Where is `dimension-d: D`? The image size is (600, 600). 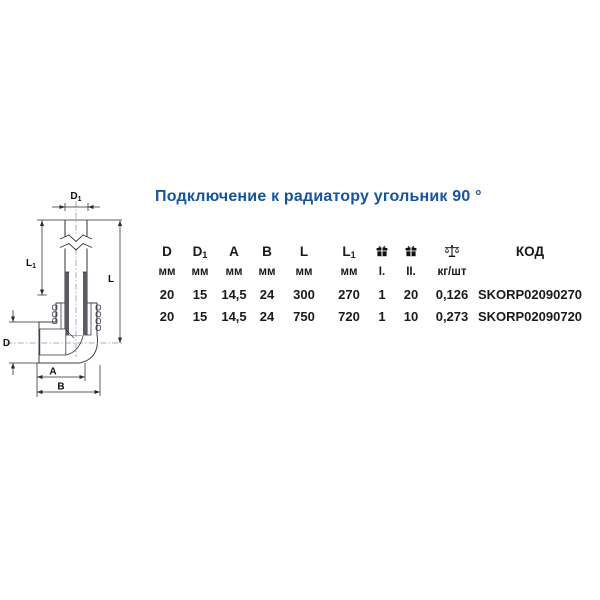 dimension-d: D is located at coordinates (21, 342).